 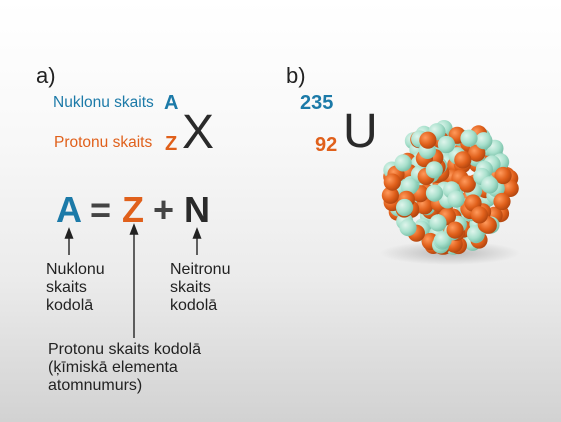 What do you see at coordinates (134, 229) in the screenshot?
I see `arrow-head-z` at bounding box center [134, 229].